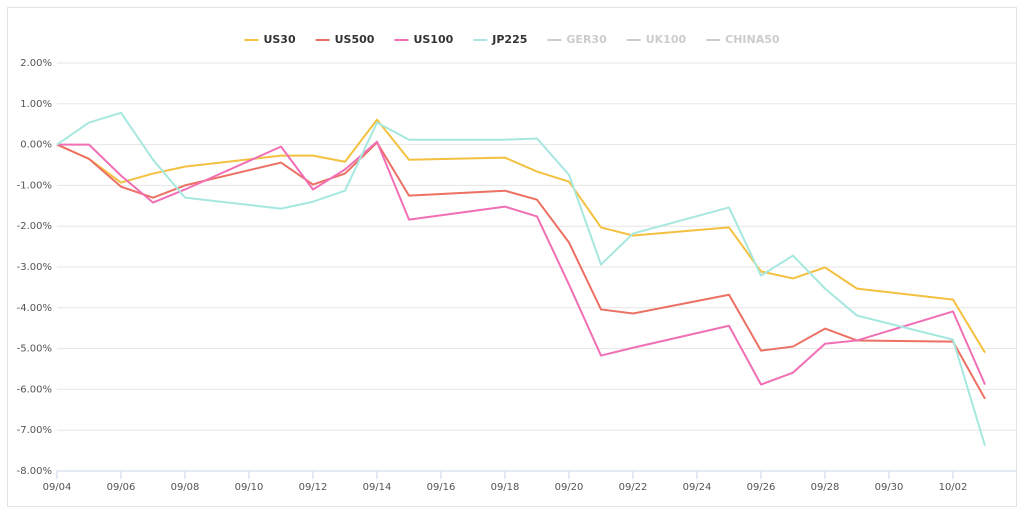  Describe the element at coordinates (36, 145) in the screenshot. I see `y-tick-label: 0.00%` at that location.